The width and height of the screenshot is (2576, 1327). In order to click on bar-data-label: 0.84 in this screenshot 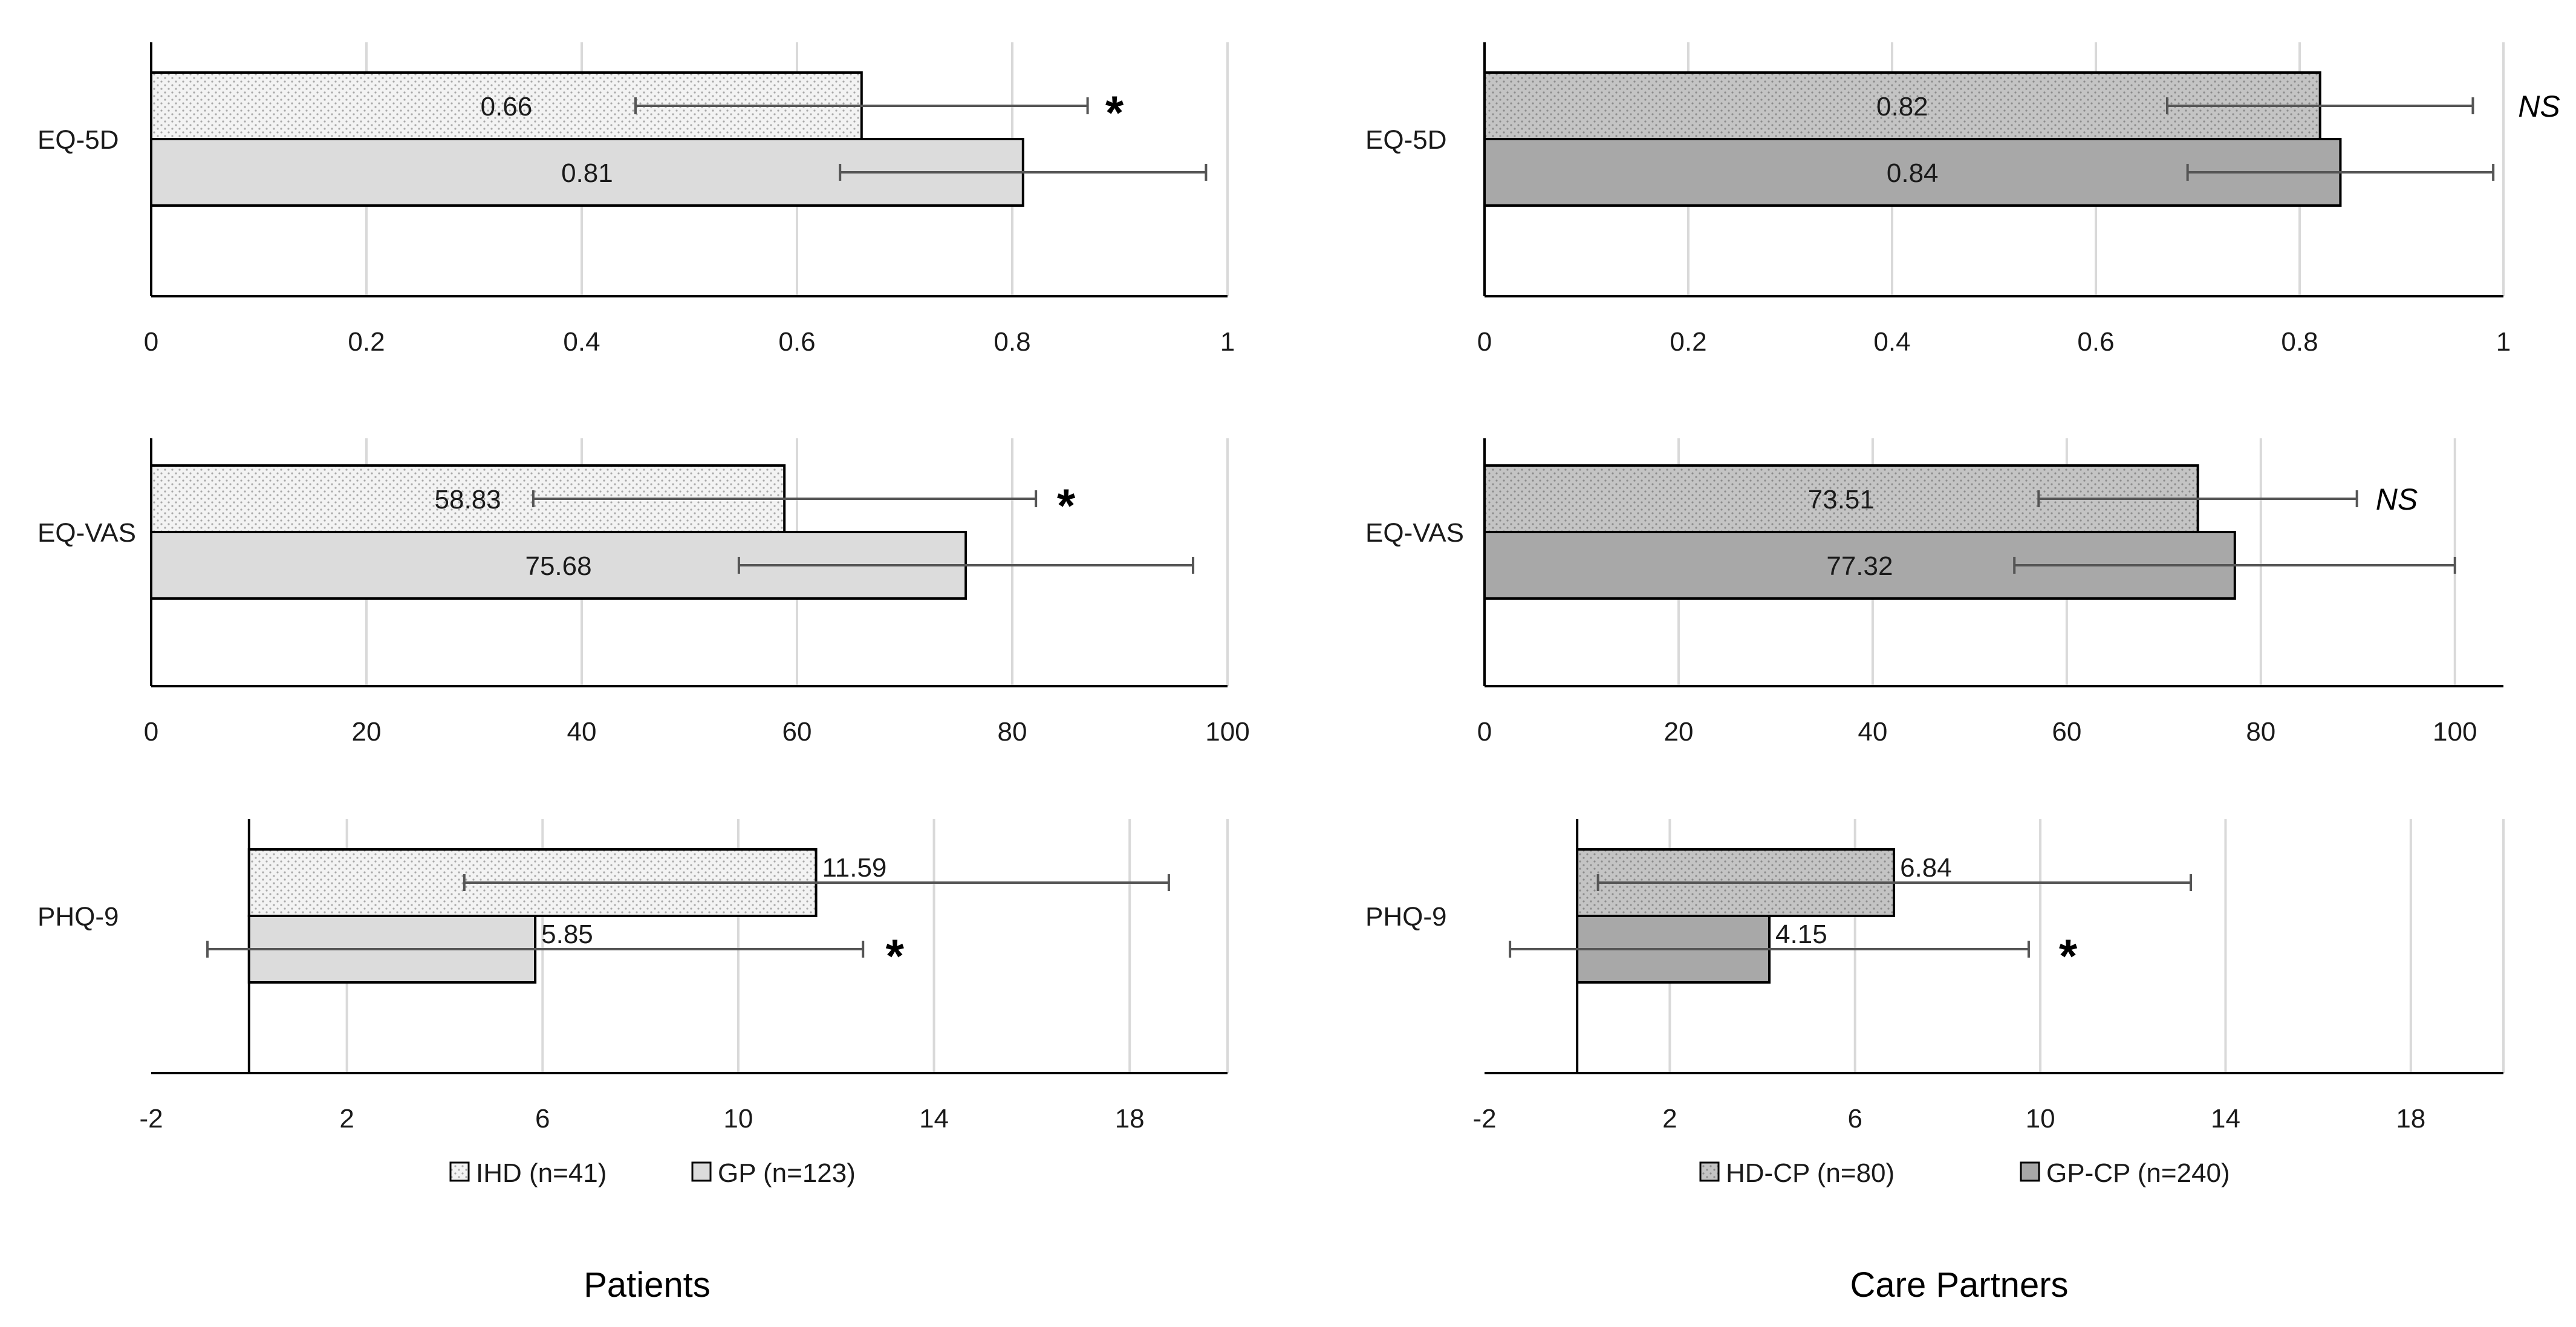, I will do `click(1913, 173)`.